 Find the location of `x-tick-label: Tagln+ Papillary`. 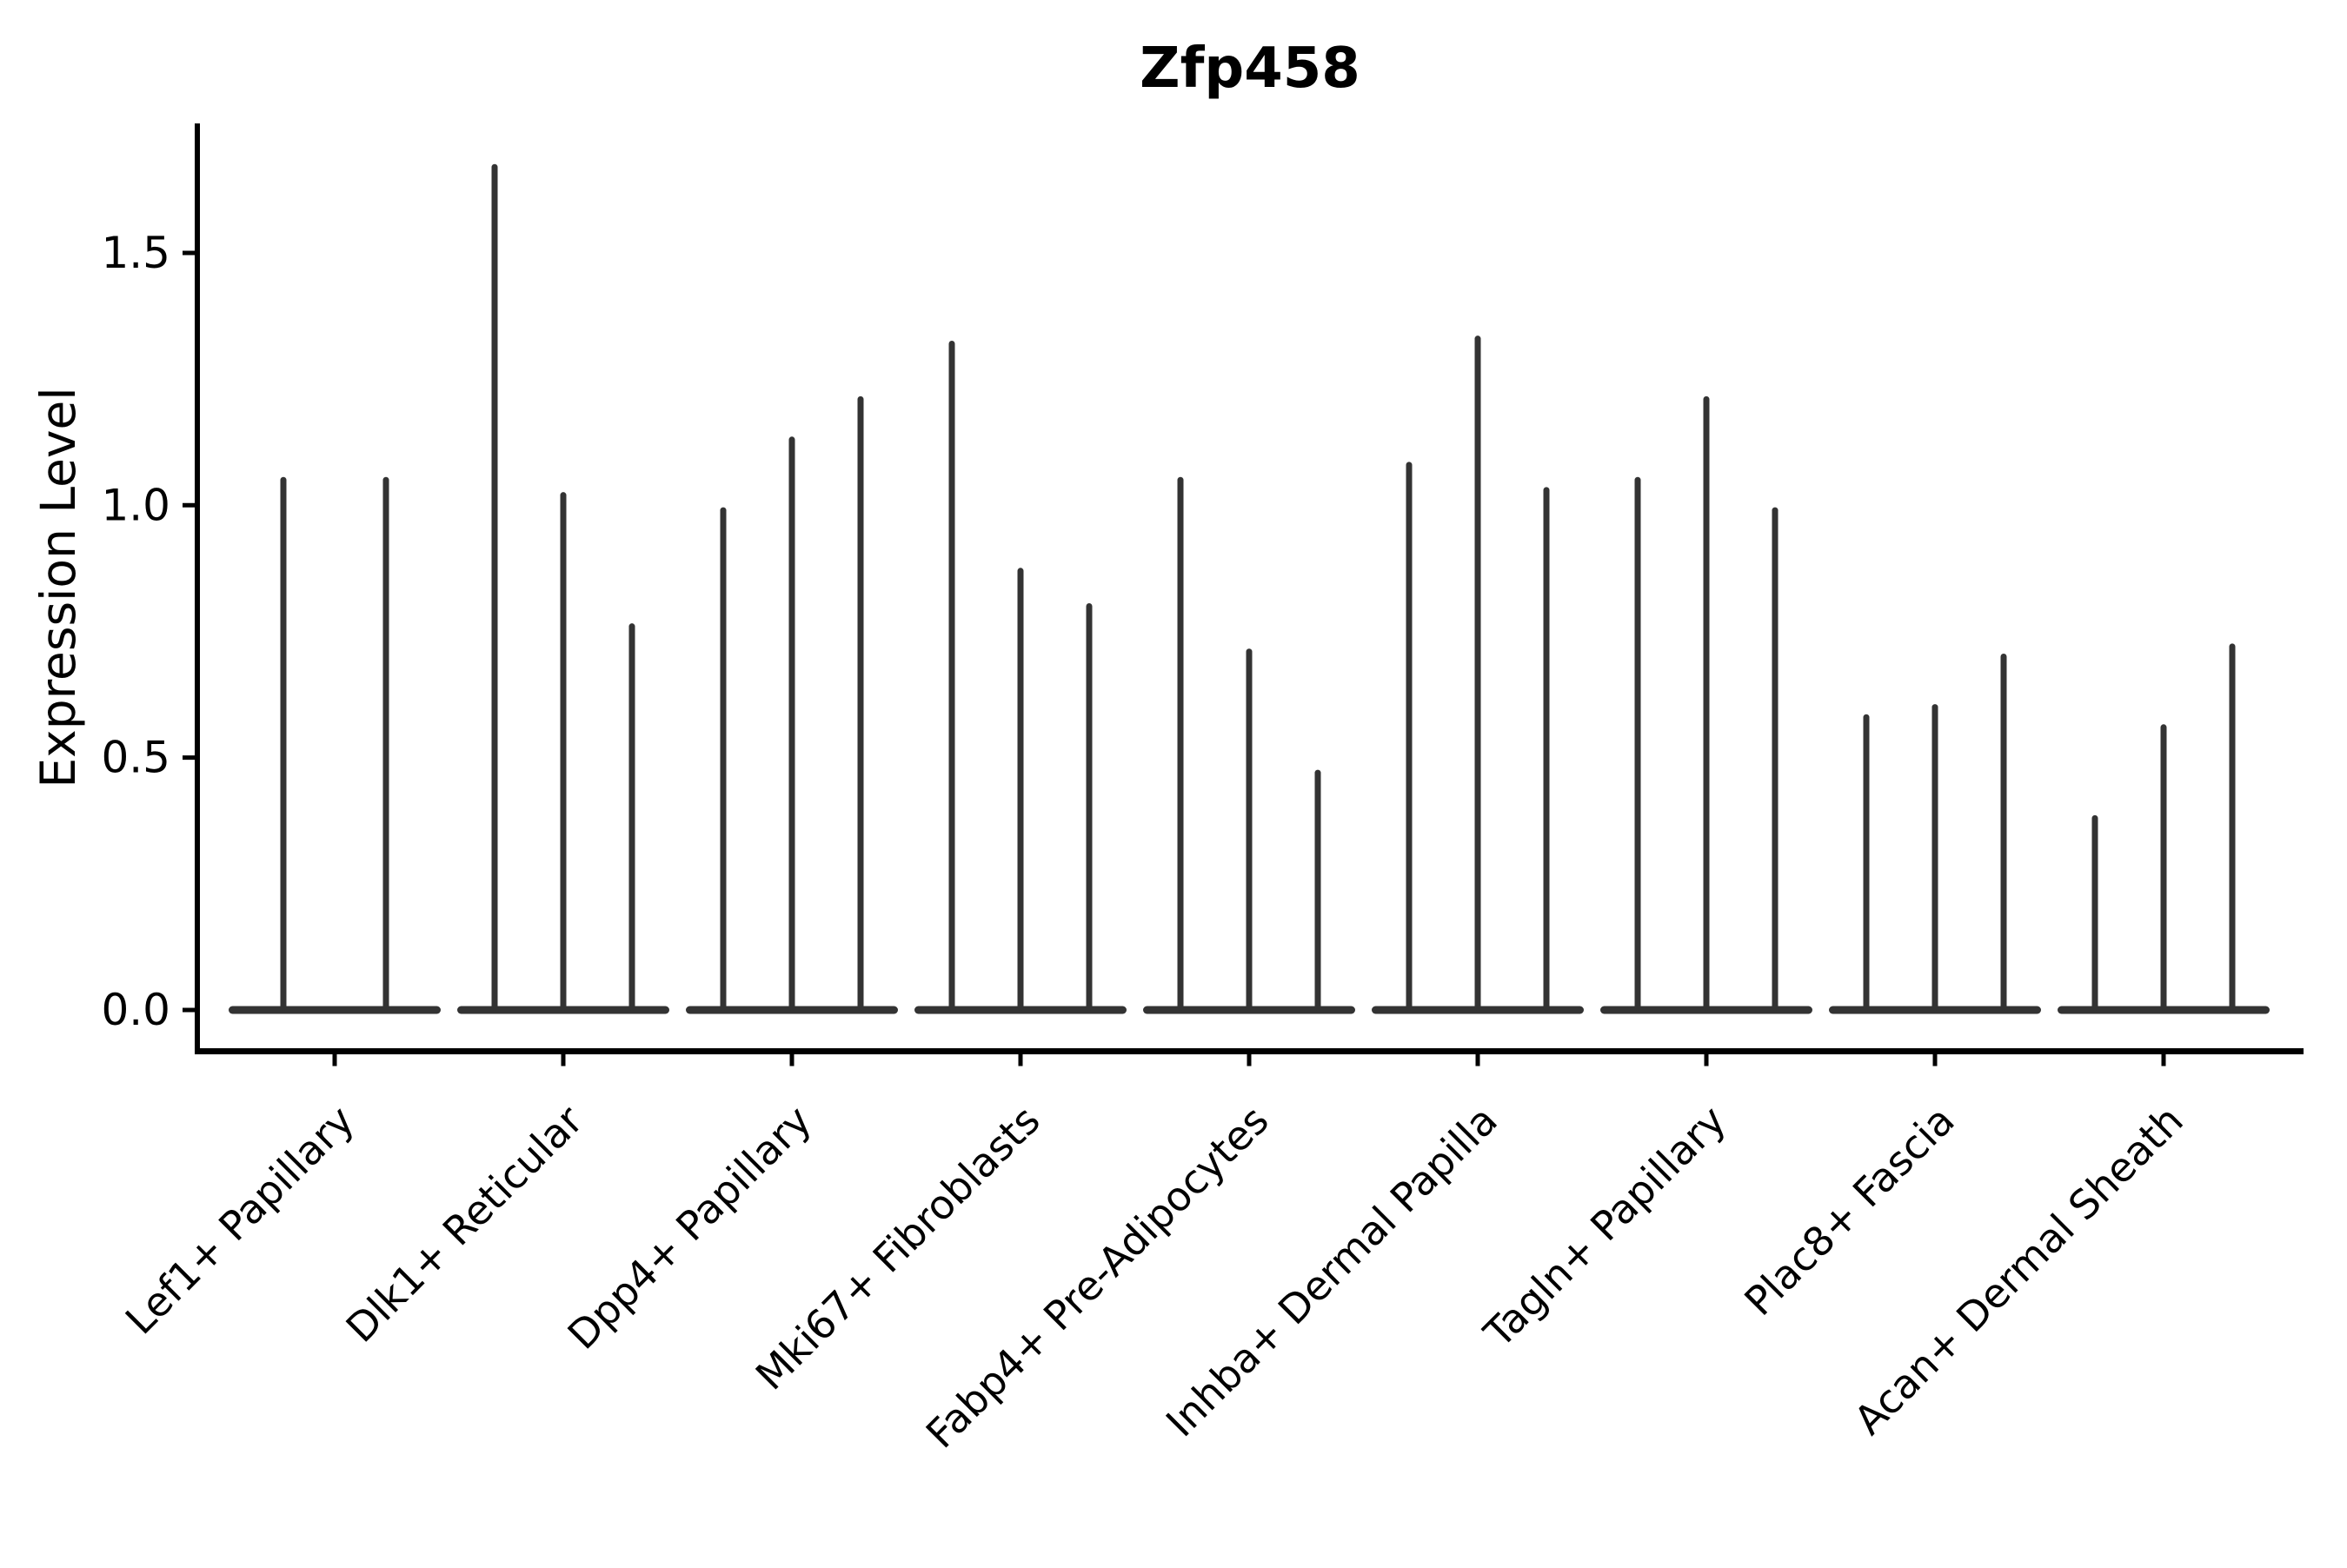

x-tick-label: Tagln+ Papillary is located at coordinates (1605, 1227).